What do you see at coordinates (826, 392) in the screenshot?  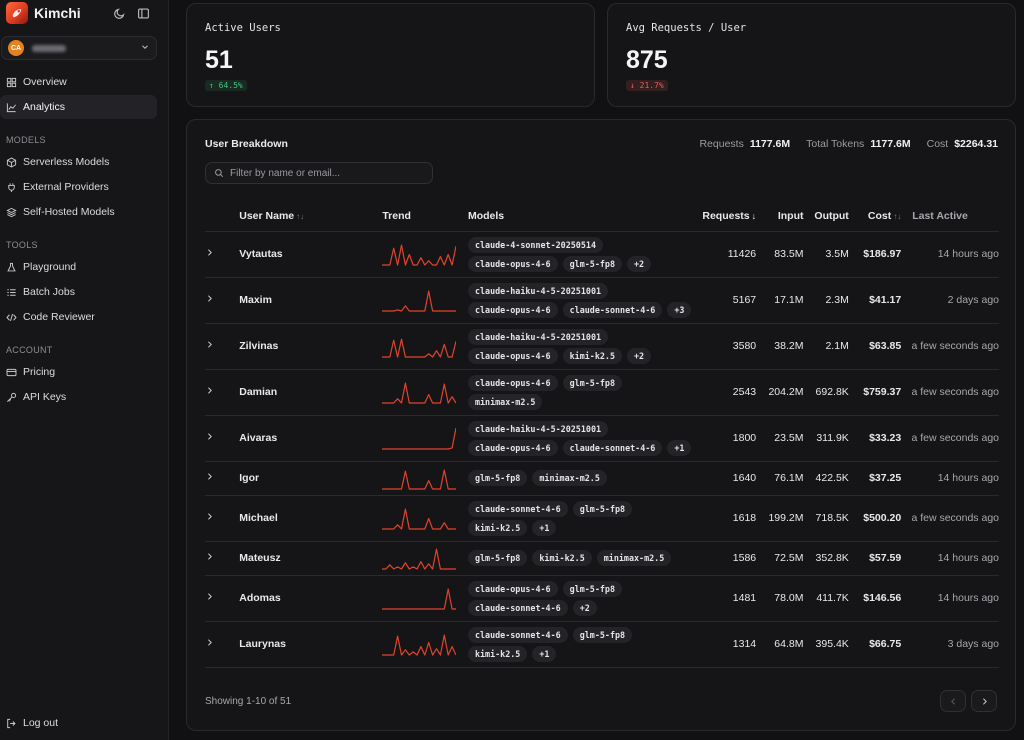 I see `output-tokens-value: 692.8K` at bounding box center [826, 392].